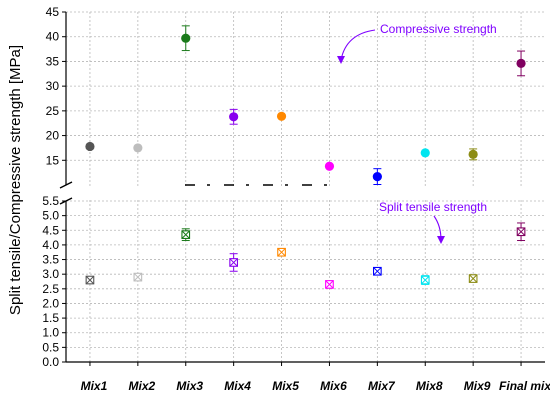 The width and height of the screenshot is (550, 414). I want to click on y-tick-label: 3.5, so click(50, 260).